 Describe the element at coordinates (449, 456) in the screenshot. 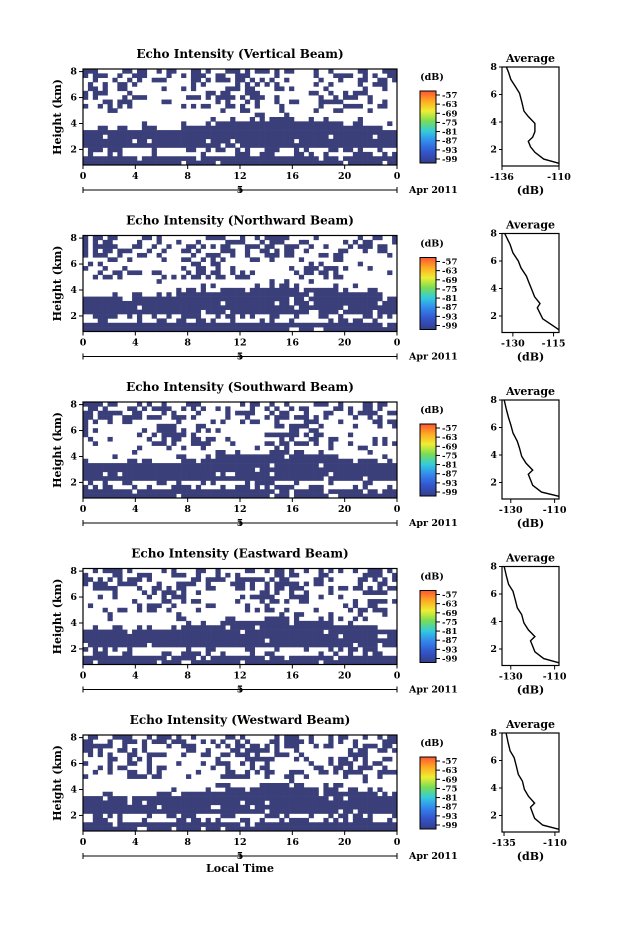

I see `panel3-colorbar-tick-label: -75` at that location.